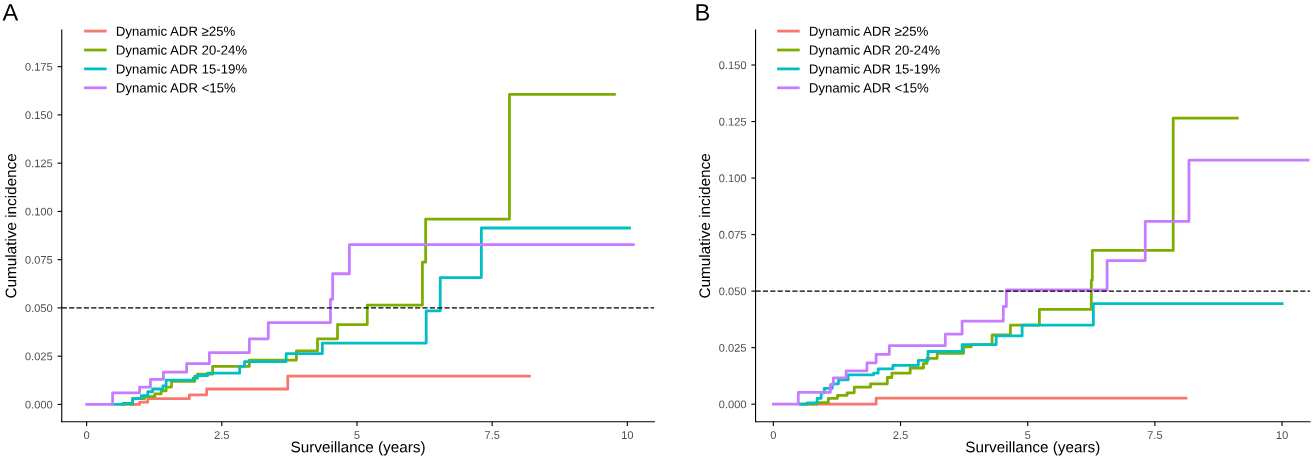 Image resolution: width=1314 pixels, height=461 pixels. What do you see at coordinates (39, 66) in the screenshot?
I see `y-tick-label: 0.175` at bounding box center [39, 66].